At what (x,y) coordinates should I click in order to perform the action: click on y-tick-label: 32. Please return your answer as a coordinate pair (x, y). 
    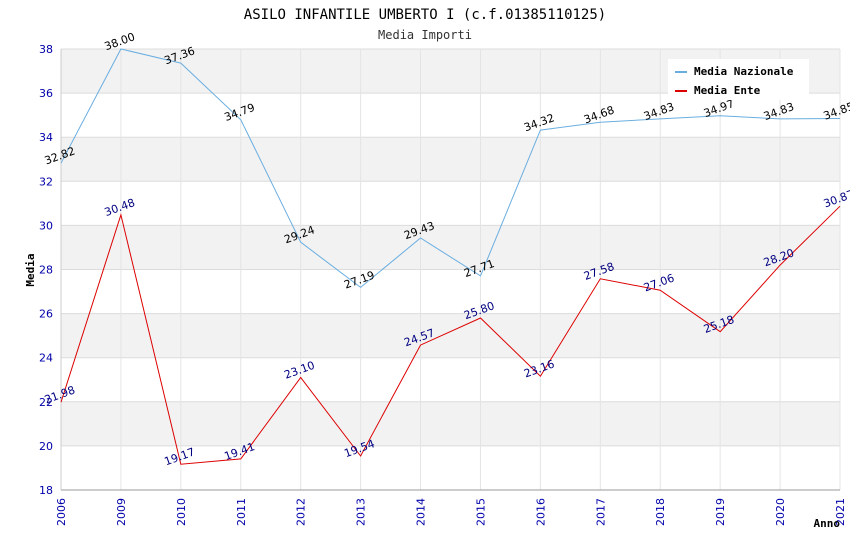
    Looking at the image, I should click on (46, 181).